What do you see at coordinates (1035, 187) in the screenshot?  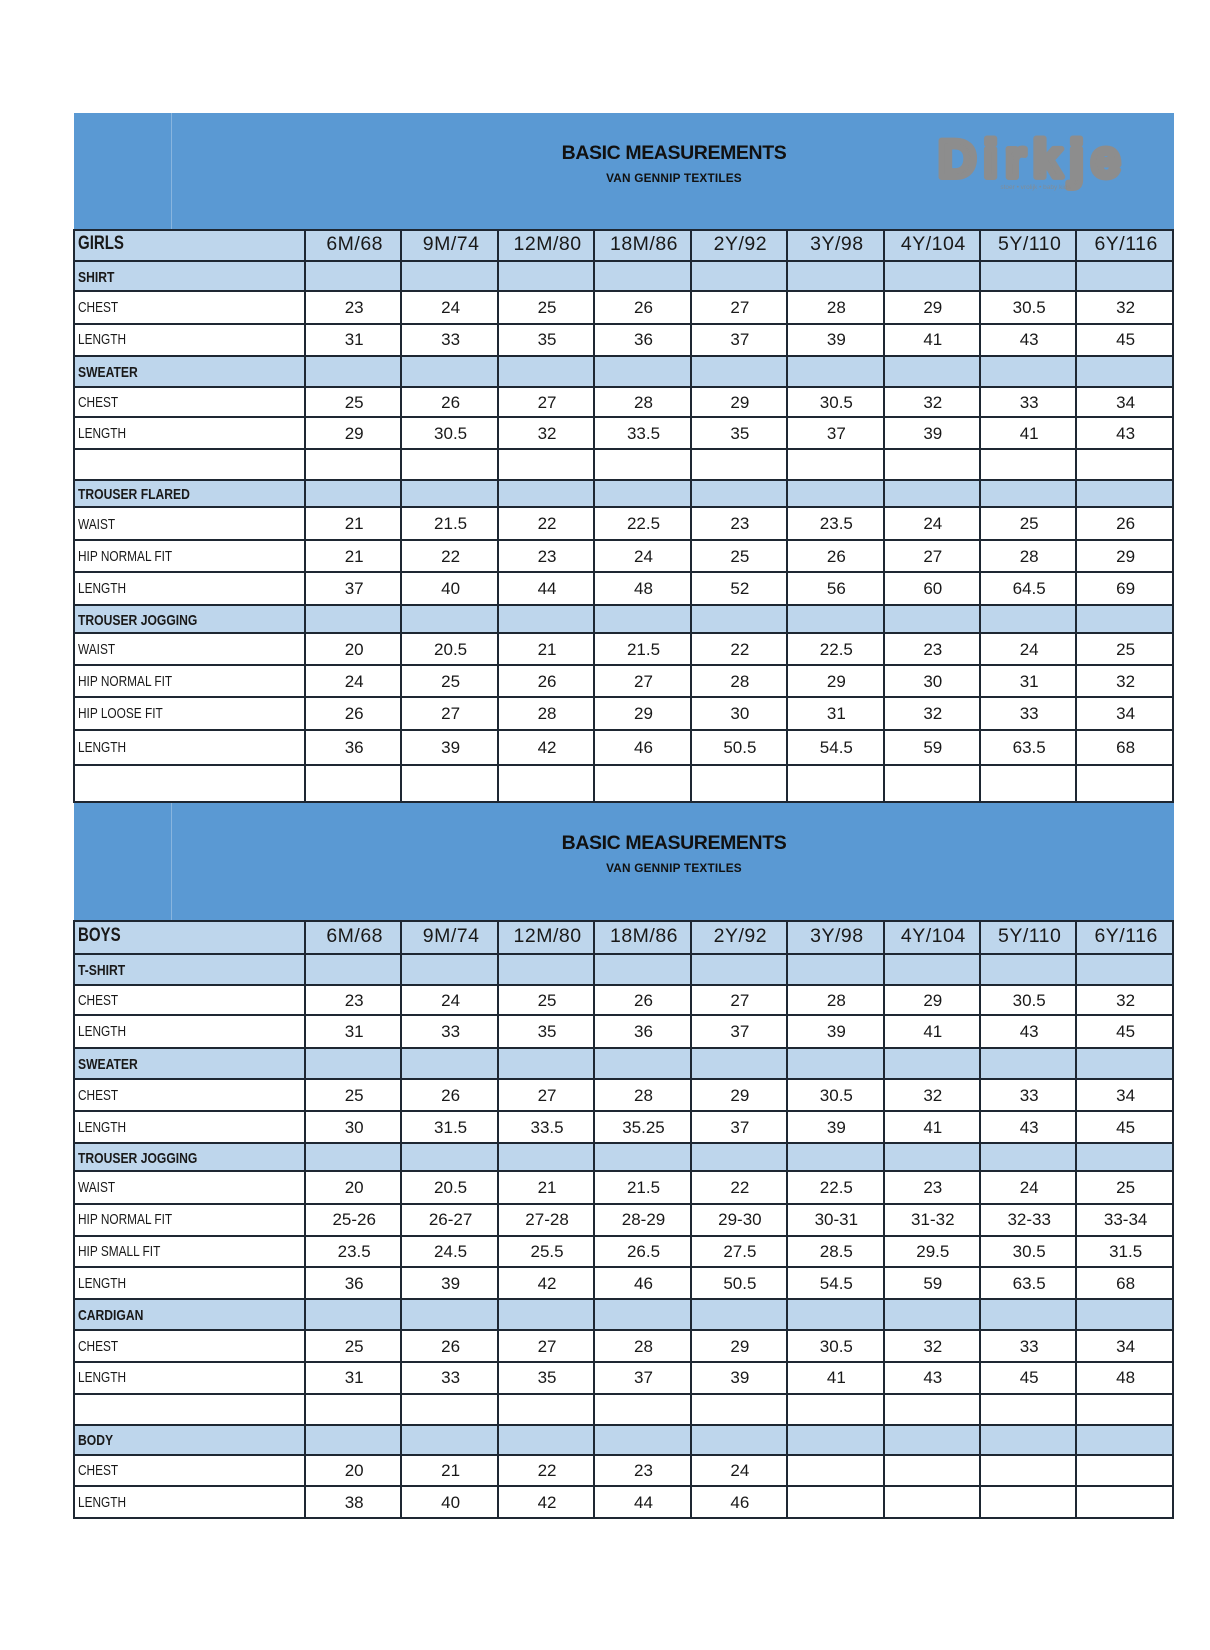 I see `svg-text: stοer • vrοlijk • baby kids` at bounding box center [1035, 187].